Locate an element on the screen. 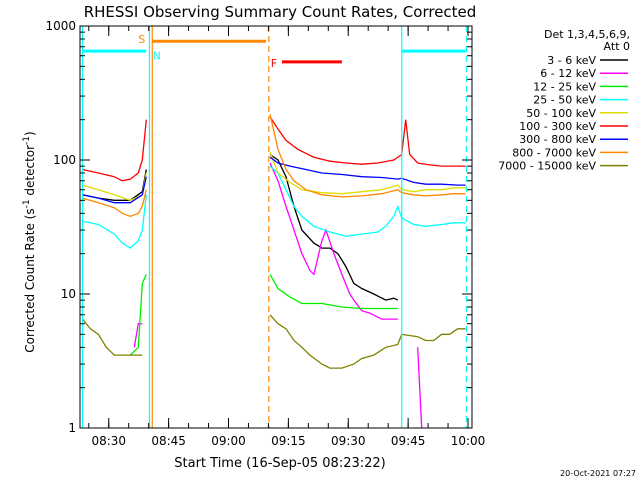 The image size is (640, 480). legend-label-3: 25 - 50 keV is located at coordinates (564, 100).